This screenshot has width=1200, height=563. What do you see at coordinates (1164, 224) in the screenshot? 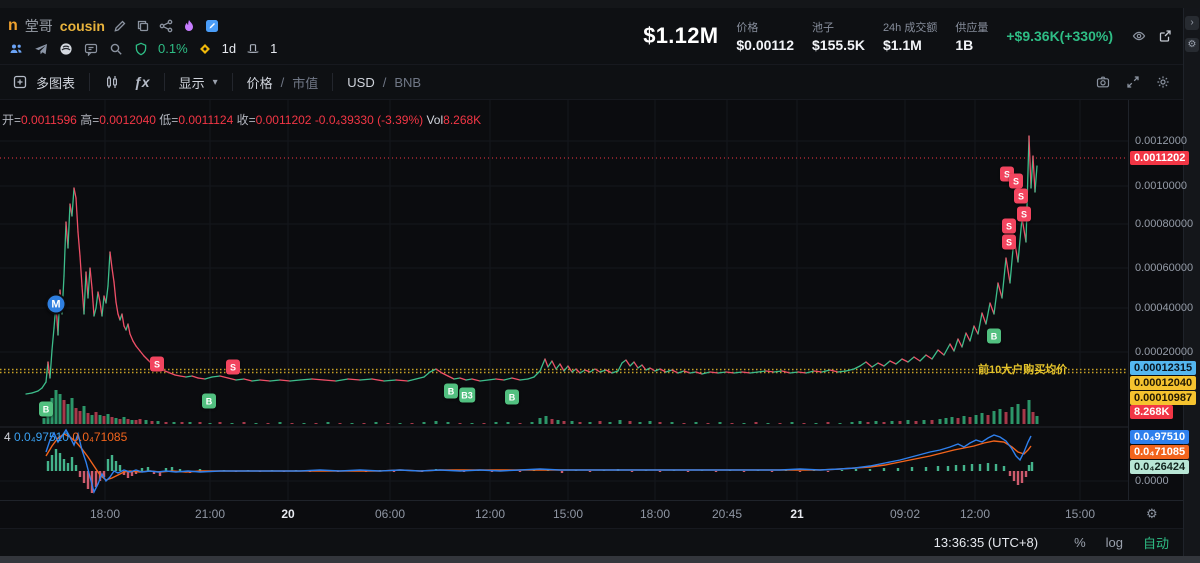
I see `price-axis-tick: 0.00080000` at bounding box center [1164, 224].